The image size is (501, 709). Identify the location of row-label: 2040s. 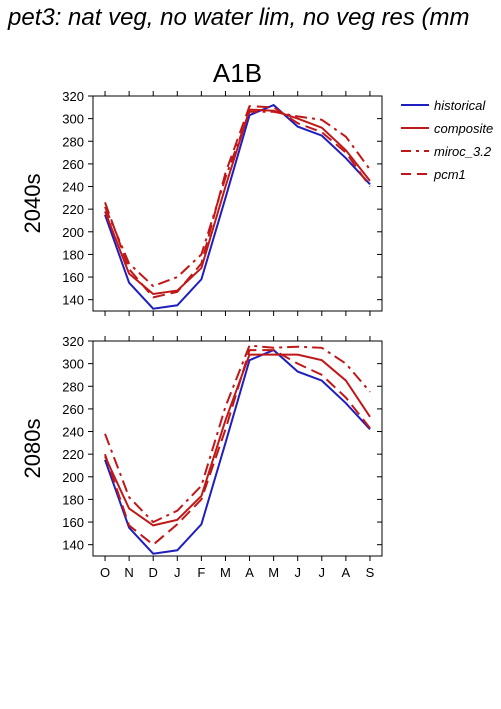
(32, 204).